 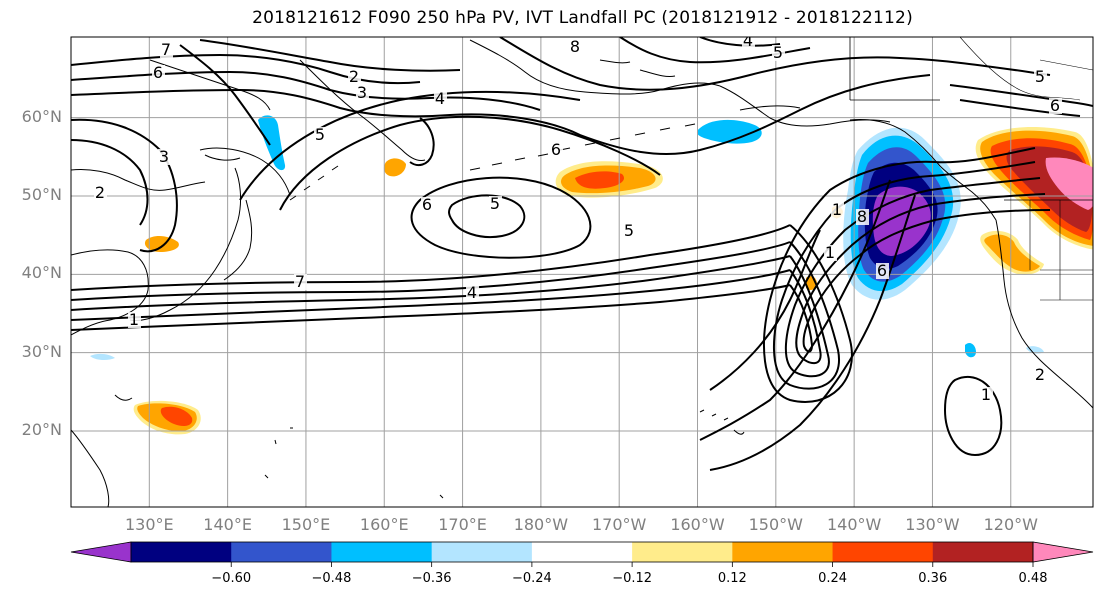 What do you see at coordinates (933, 578) in the screenshot?
I see `colorbar-tick-label: 0.36` at bounding box center [933, 578].